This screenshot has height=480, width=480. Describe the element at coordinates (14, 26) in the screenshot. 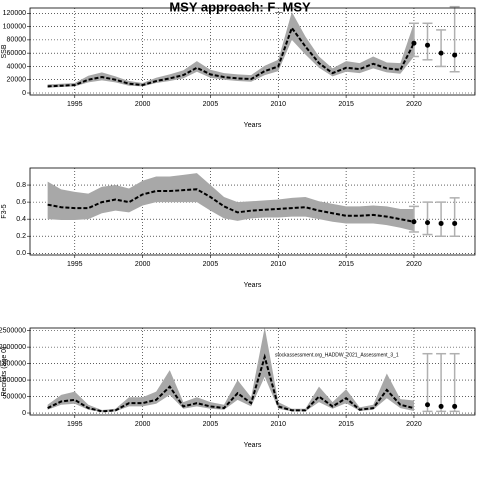

I see `y-tick-label: 100000` at that location.